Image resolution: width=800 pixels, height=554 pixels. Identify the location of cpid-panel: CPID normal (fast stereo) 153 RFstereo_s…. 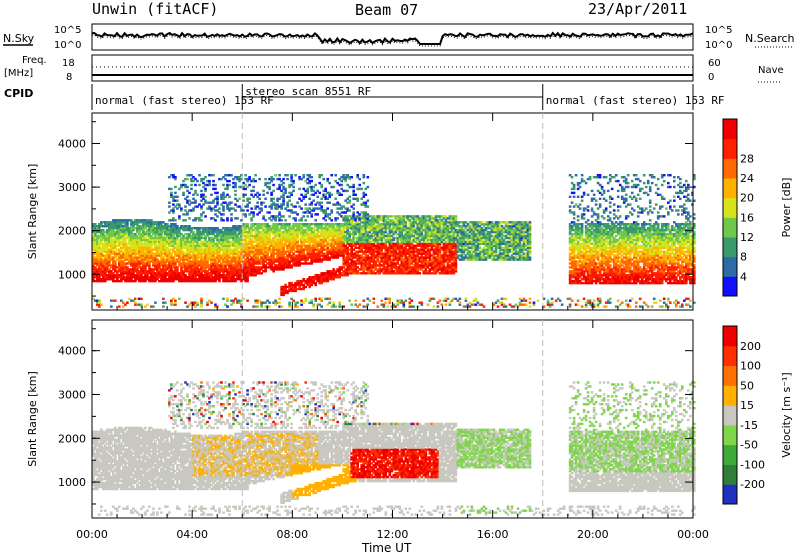
(364, 97).